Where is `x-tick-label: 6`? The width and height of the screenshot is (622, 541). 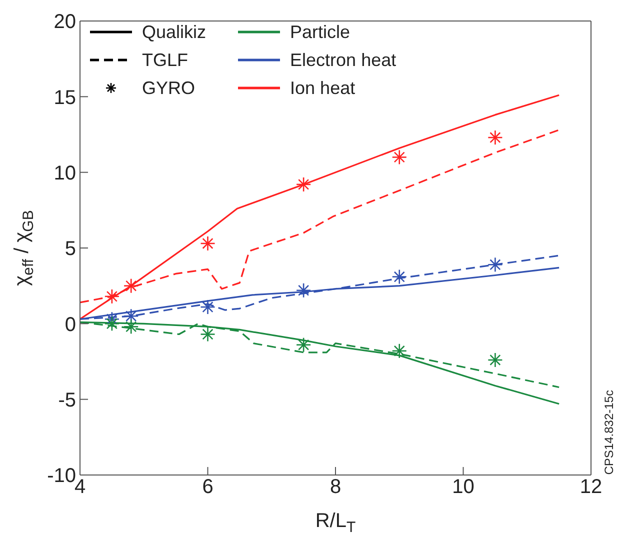 x-tick-label: 6 is located at coordinates (208, 487).